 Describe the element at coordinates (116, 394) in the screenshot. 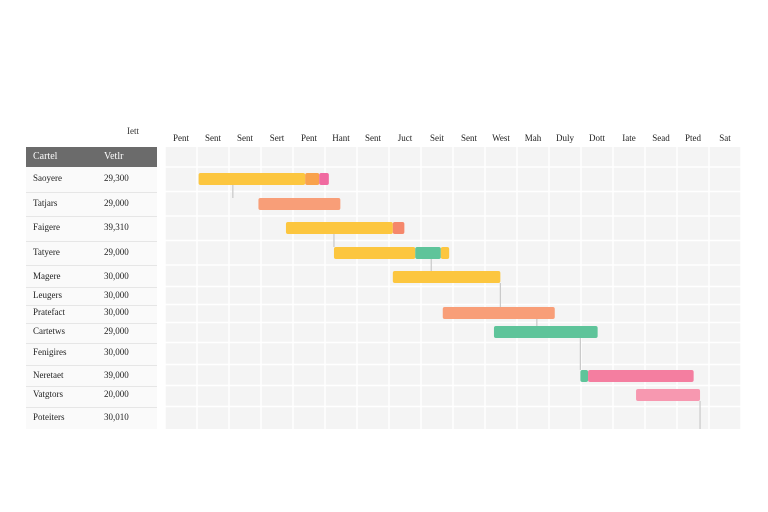

I see `task-value: 20,000` at that location.